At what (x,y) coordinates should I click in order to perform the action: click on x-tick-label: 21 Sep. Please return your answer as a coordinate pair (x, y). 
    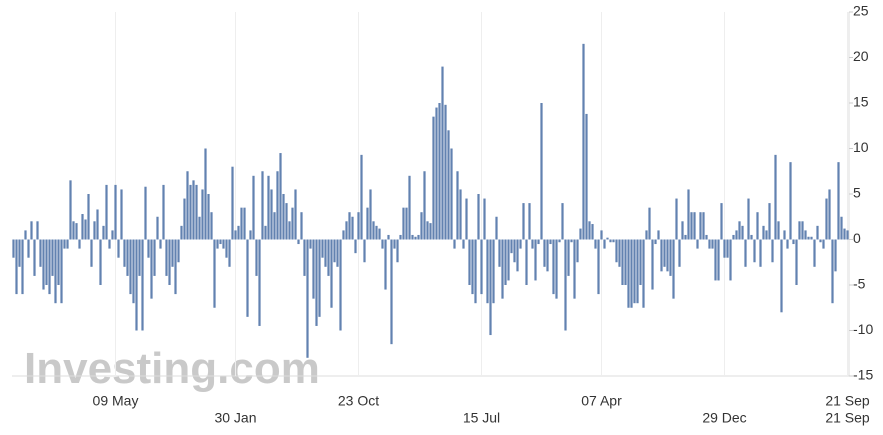
    Looking at the image, I should click on (847, 401).